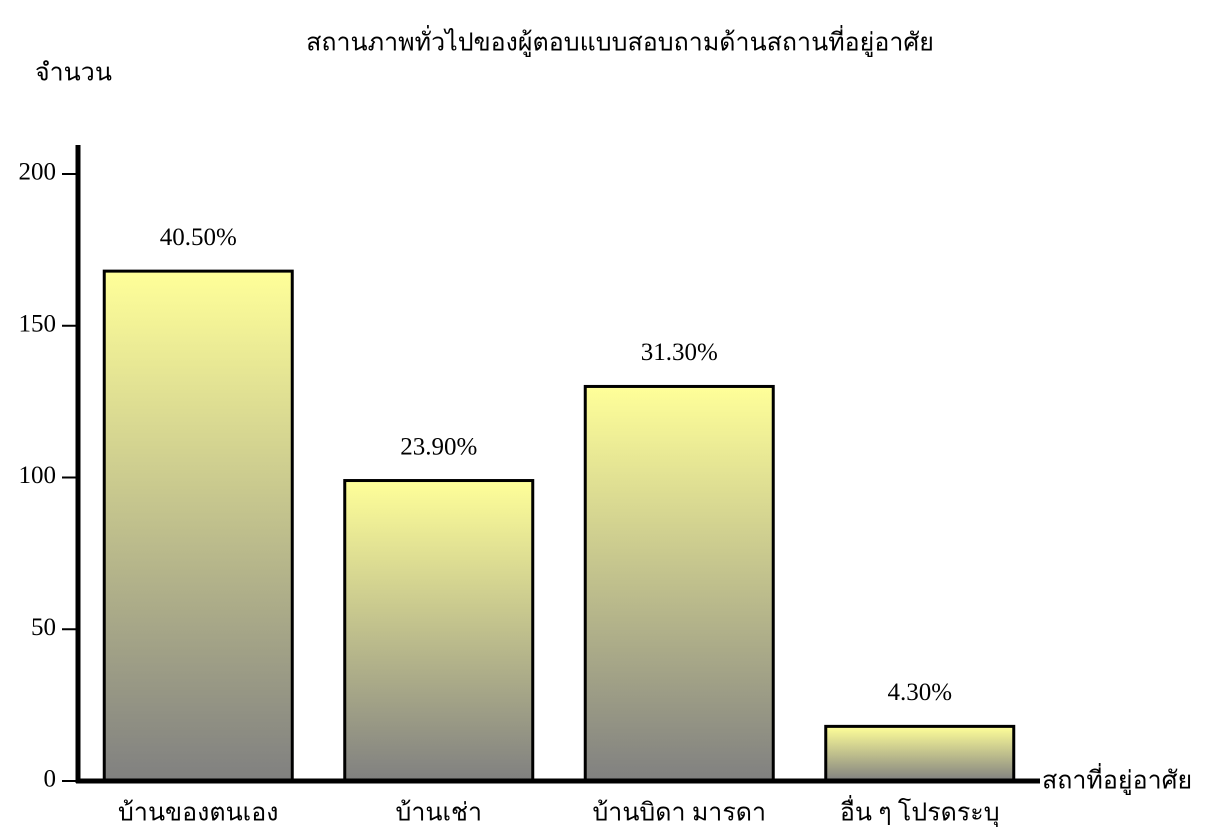 The height and width of the screenshot is (839, 1205). What do you see at coordinates (919, 692) in the screenshot?
I see `data-label: 4.30%` at bounding box center [919, 692].